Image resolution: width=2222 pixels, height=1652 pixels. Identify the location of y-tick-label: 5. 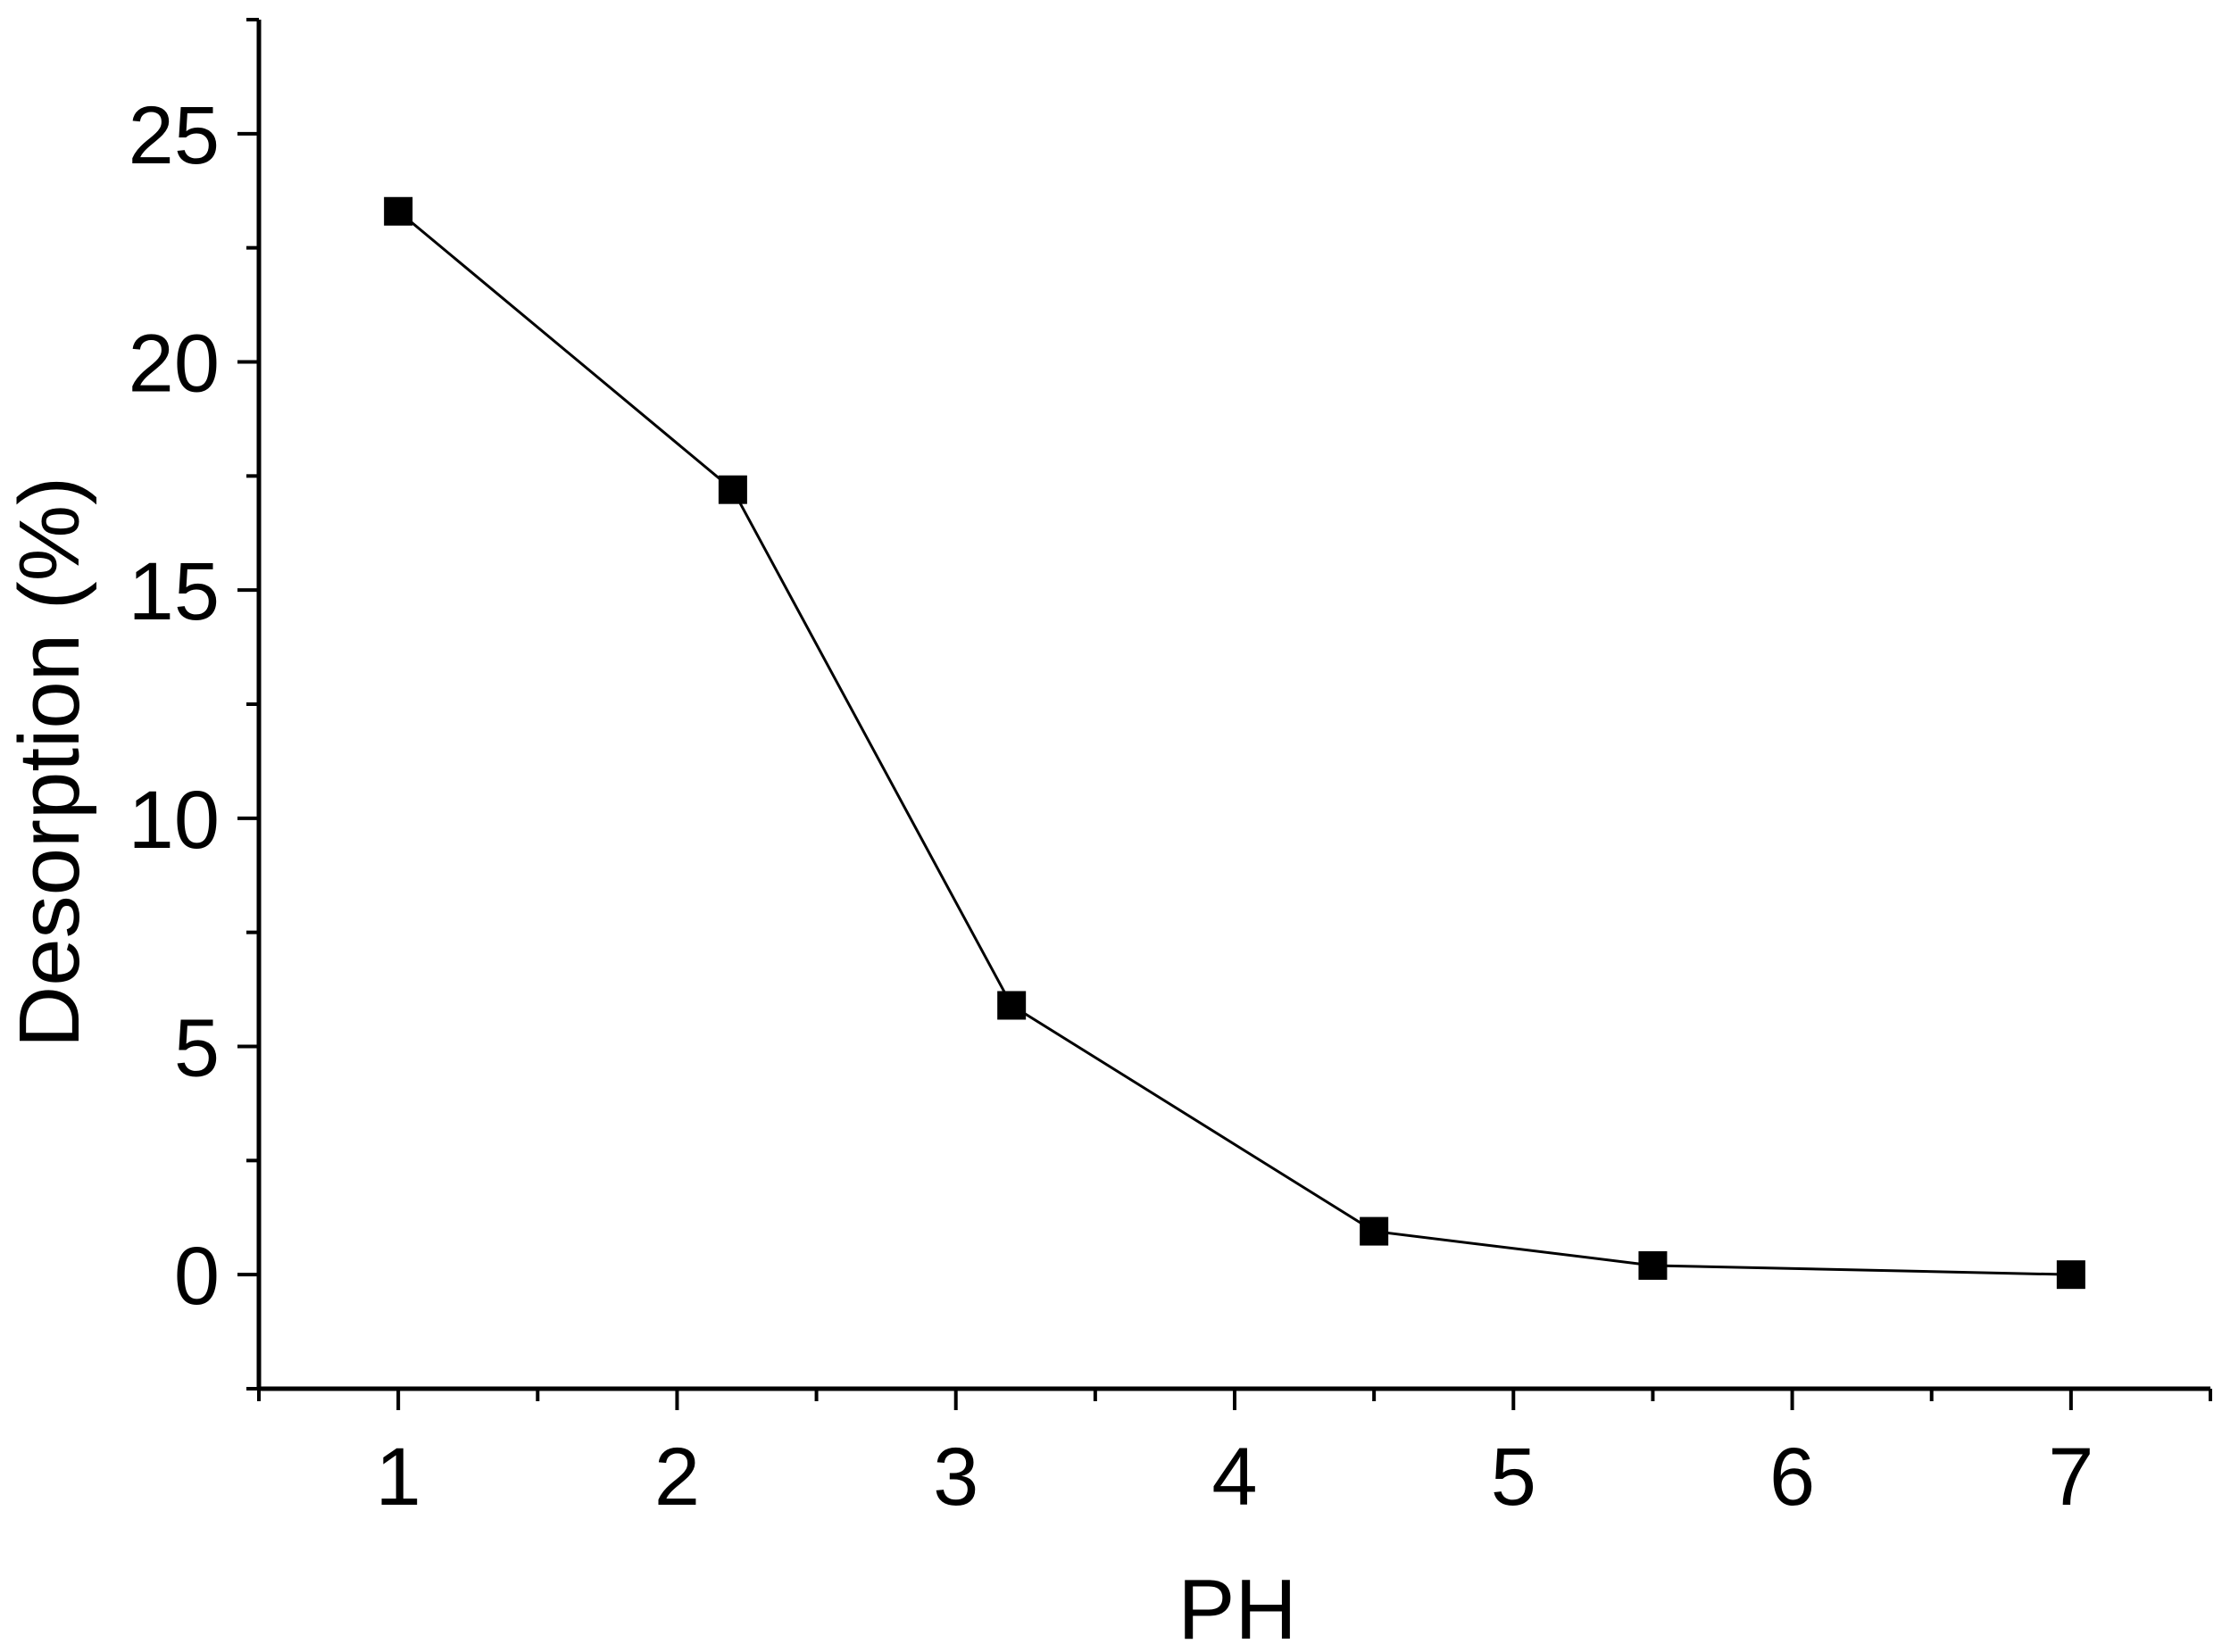
(197, 1048).